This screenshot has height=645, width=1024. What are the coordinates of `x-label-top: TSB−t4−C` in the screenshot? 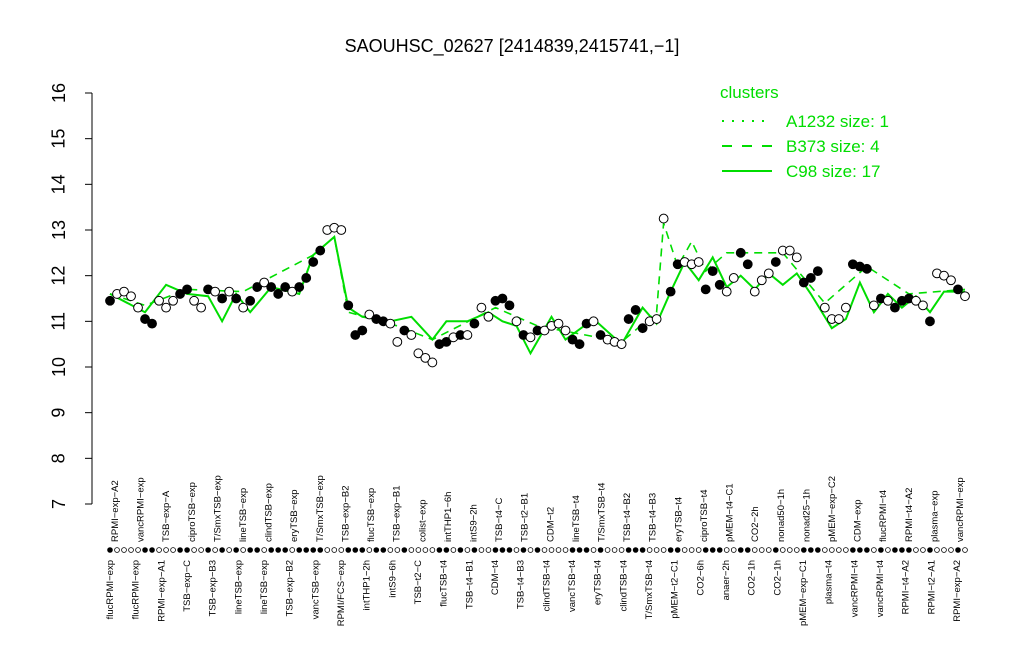 It's located at (499, 520).